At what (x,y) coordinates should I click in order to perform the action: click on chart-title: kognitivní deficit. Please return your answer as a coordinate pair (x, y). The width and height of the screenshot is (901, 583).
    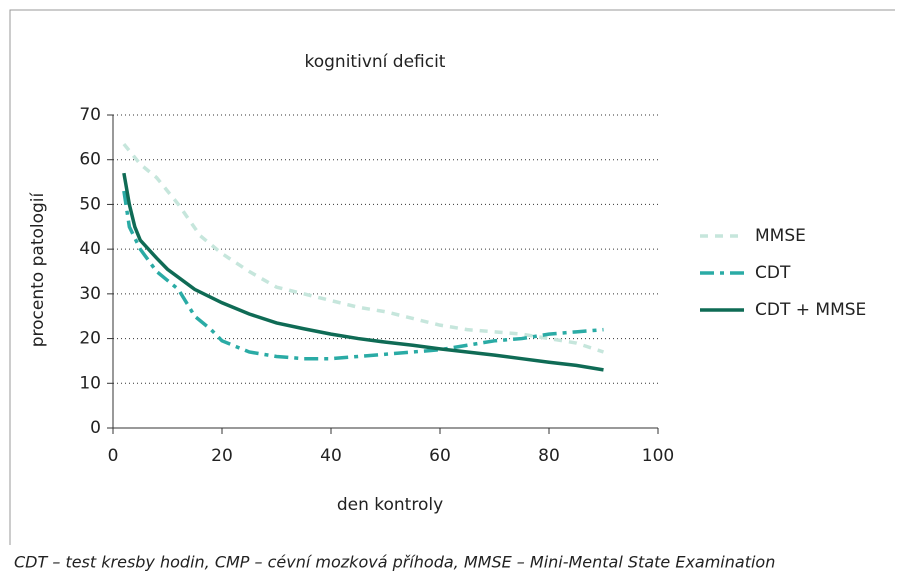
    Looking at the image, I should click on (375, 62).